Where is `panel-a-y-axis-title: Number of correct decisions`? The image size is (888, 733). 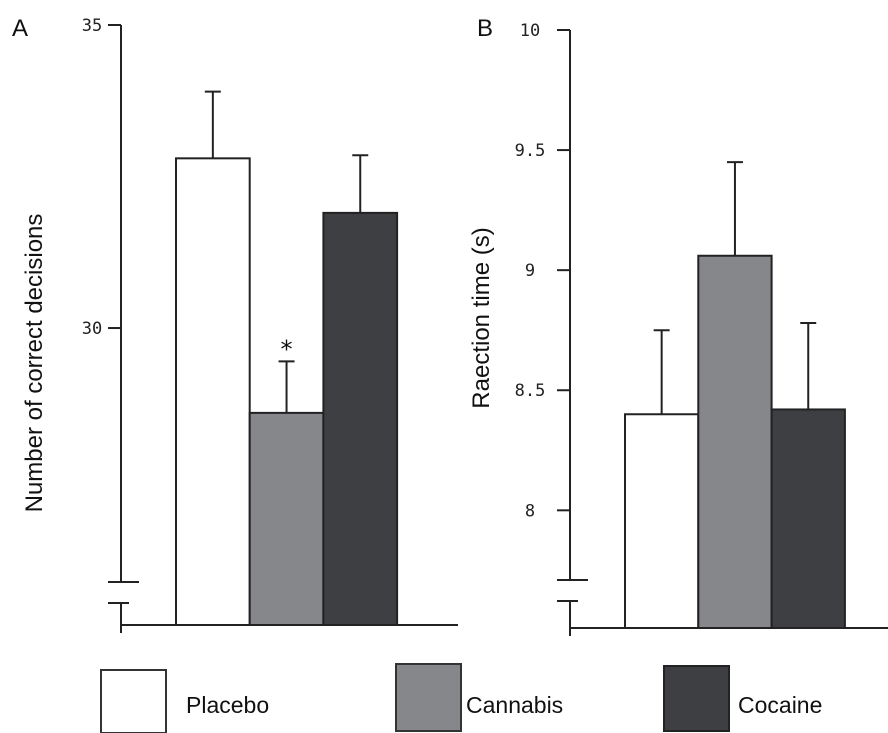
panel-a-y-axis-title: Number of correct decisions is located at coordinates (34, 363).